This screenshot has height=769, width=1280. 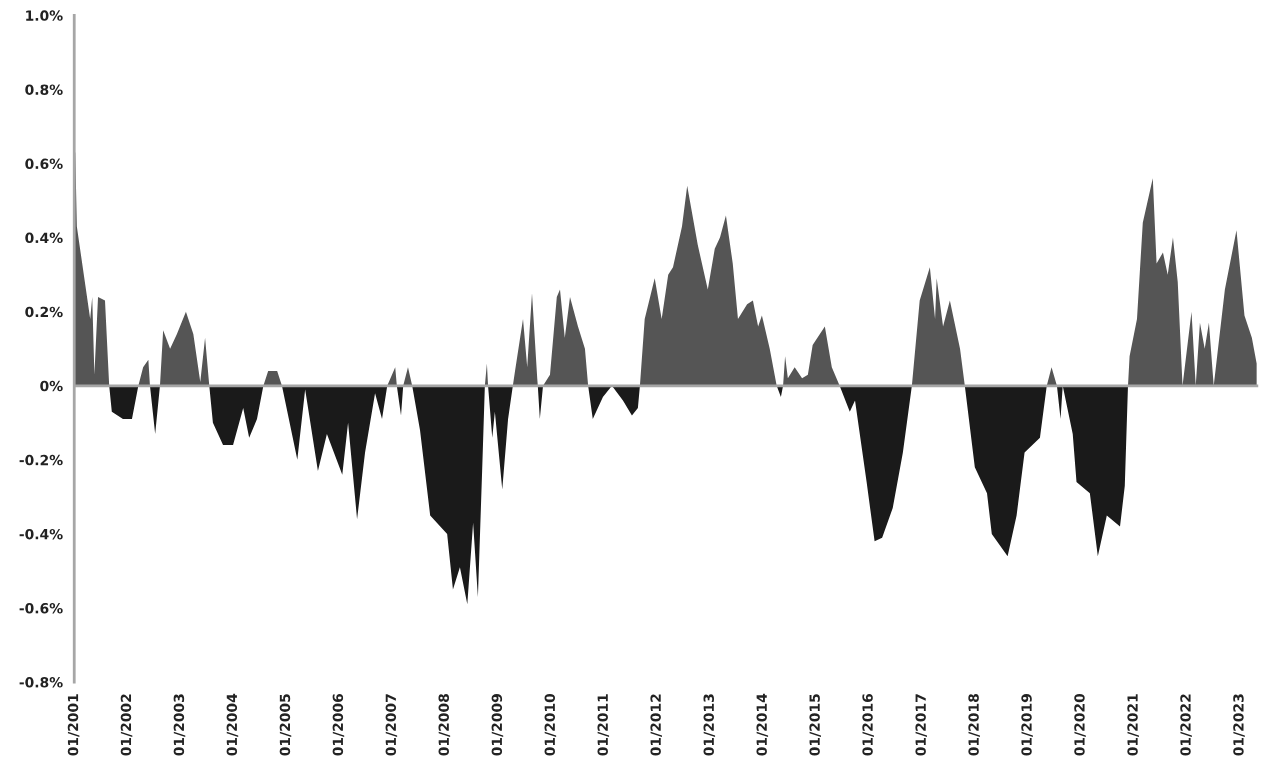 What do you see at coordinates (709, 725) in the screenshot?
I see `x-tick-label: 01/2013` at bounding box center [709, 725].